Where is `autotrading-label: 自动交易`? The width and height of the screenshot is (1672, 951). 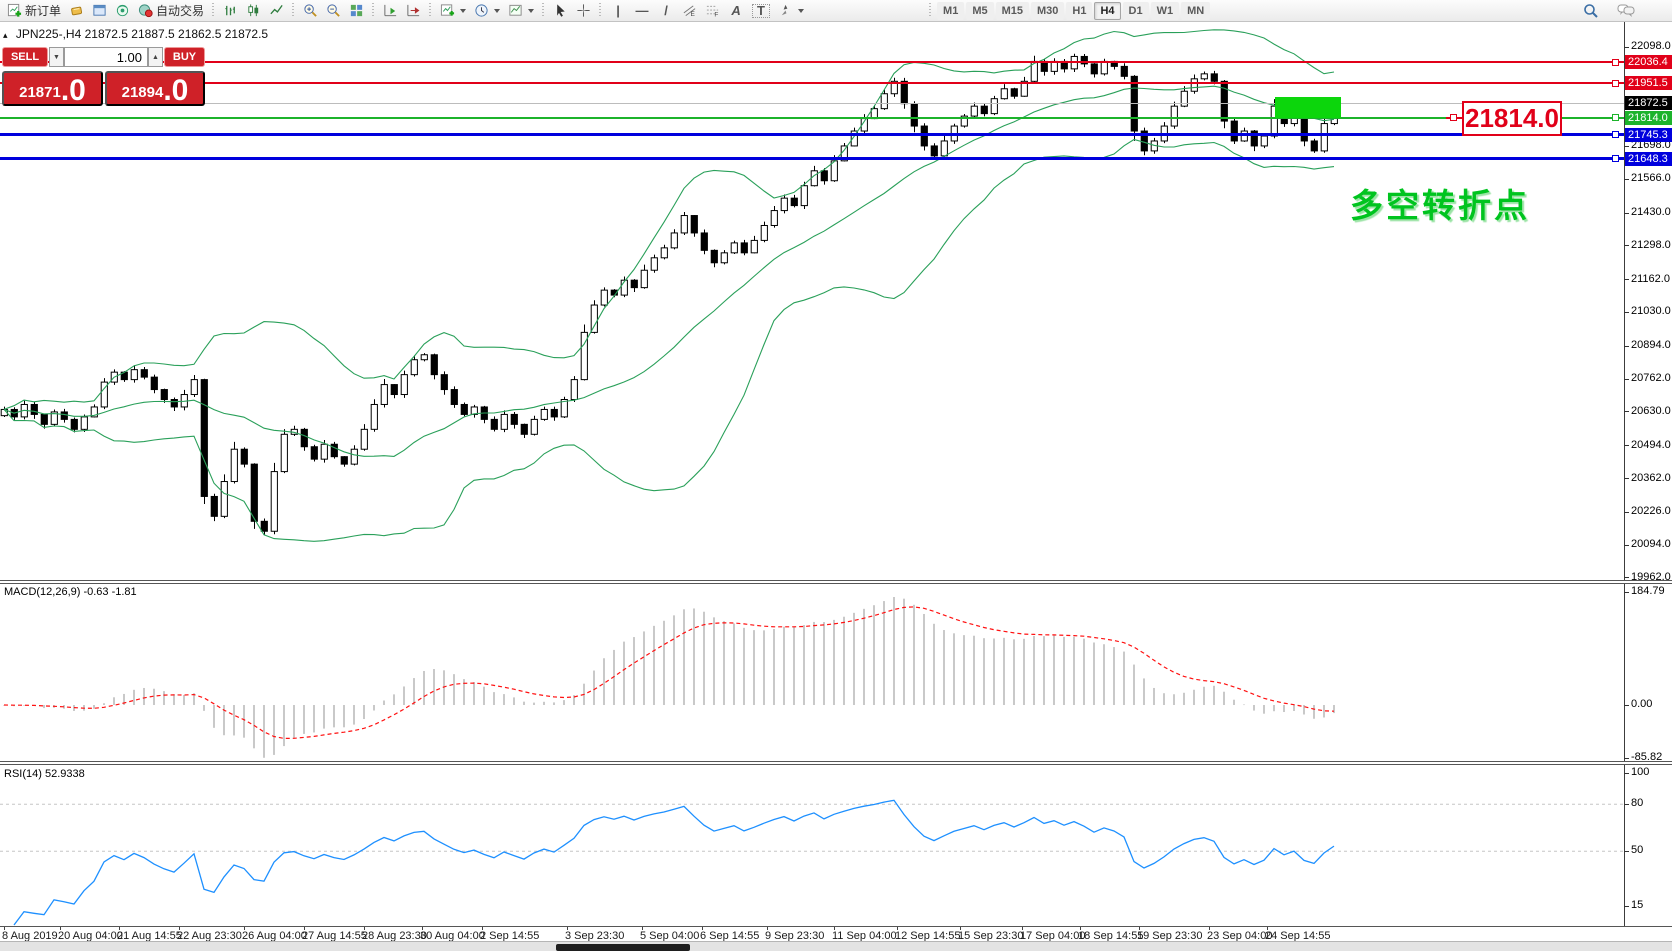 autotrading-label: 自动交易 is located at coordinates (180, 11).